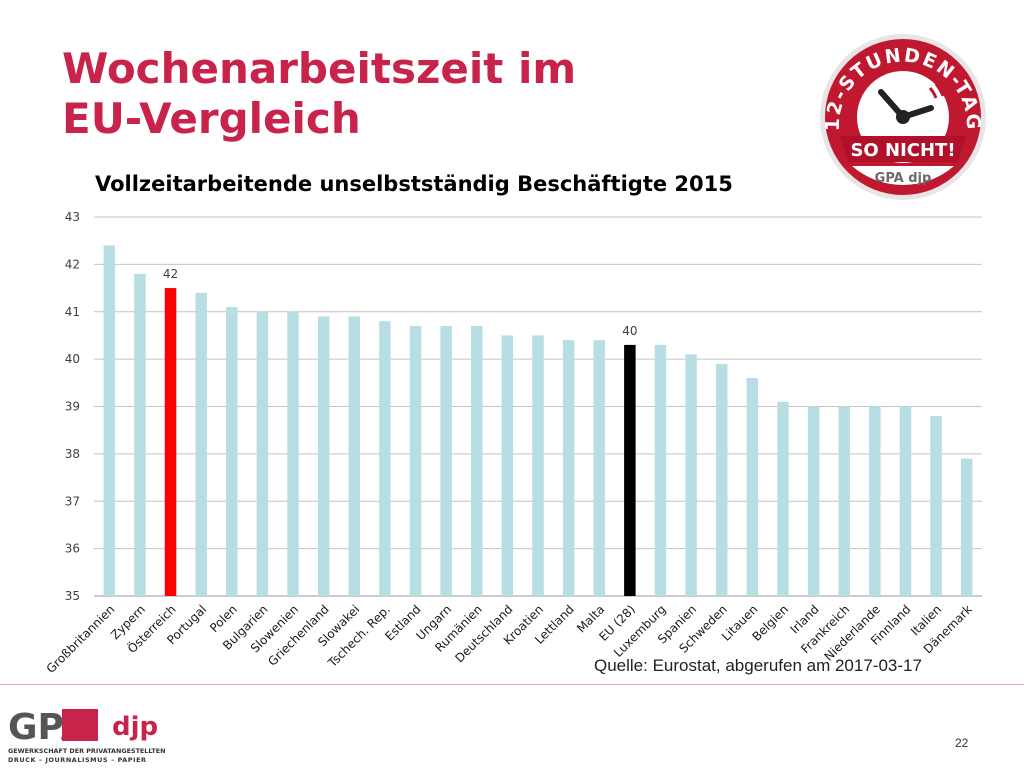 The image size is (1024, 768). I want to click on badge-bottom-panel, so click(903, 175).